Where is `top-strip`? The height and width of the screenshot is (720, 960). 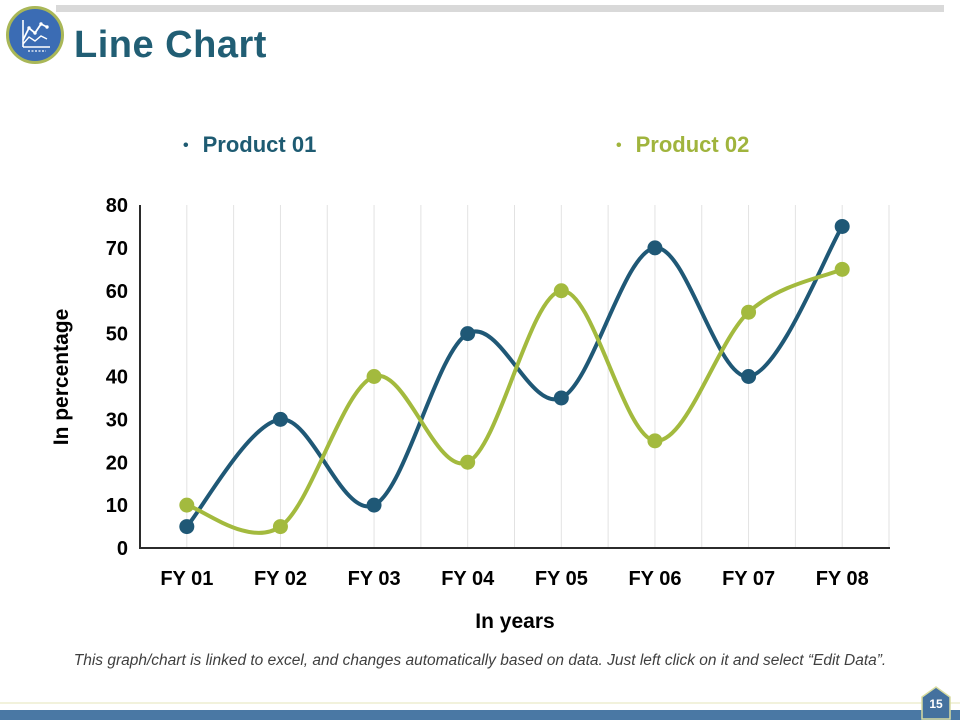
top-strip is located at coordinates (500, 8).